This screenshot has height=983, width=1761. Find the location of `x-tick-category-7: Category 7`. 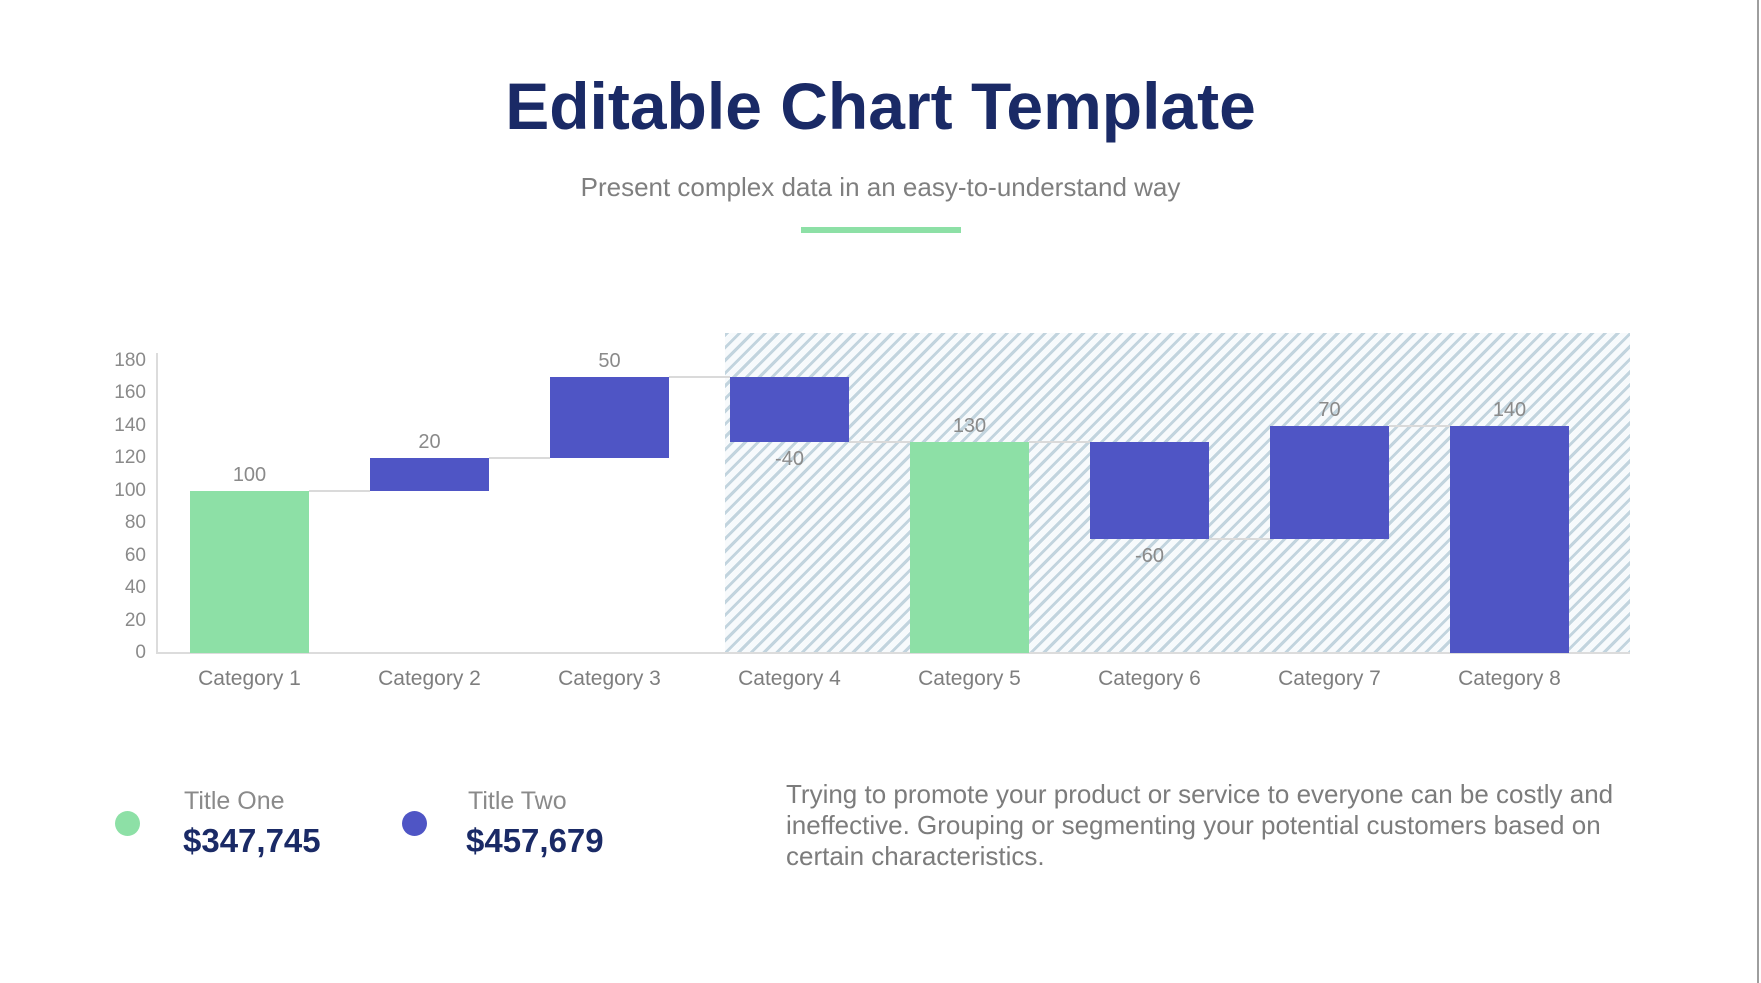

x-tick-category-7: Category 7 is located at coordinates (1329, 678).